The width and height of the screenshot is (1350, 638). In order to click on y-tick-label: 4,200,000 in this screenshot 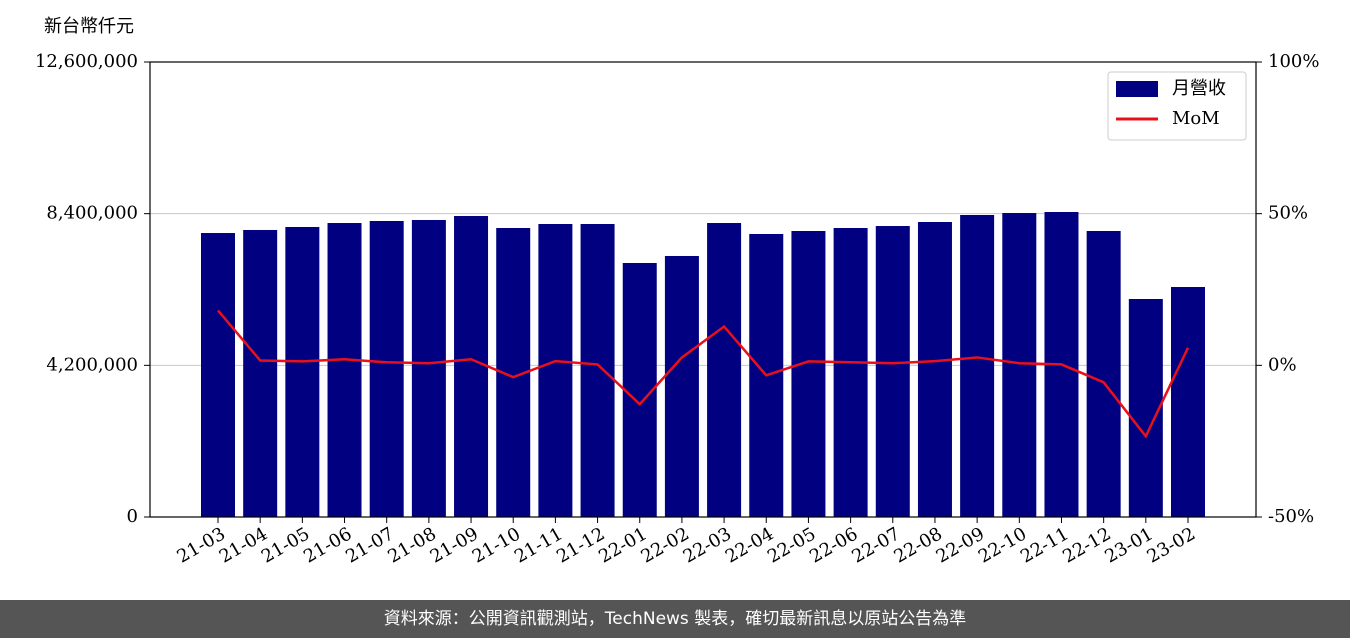, I will do `click(92, 364)`.